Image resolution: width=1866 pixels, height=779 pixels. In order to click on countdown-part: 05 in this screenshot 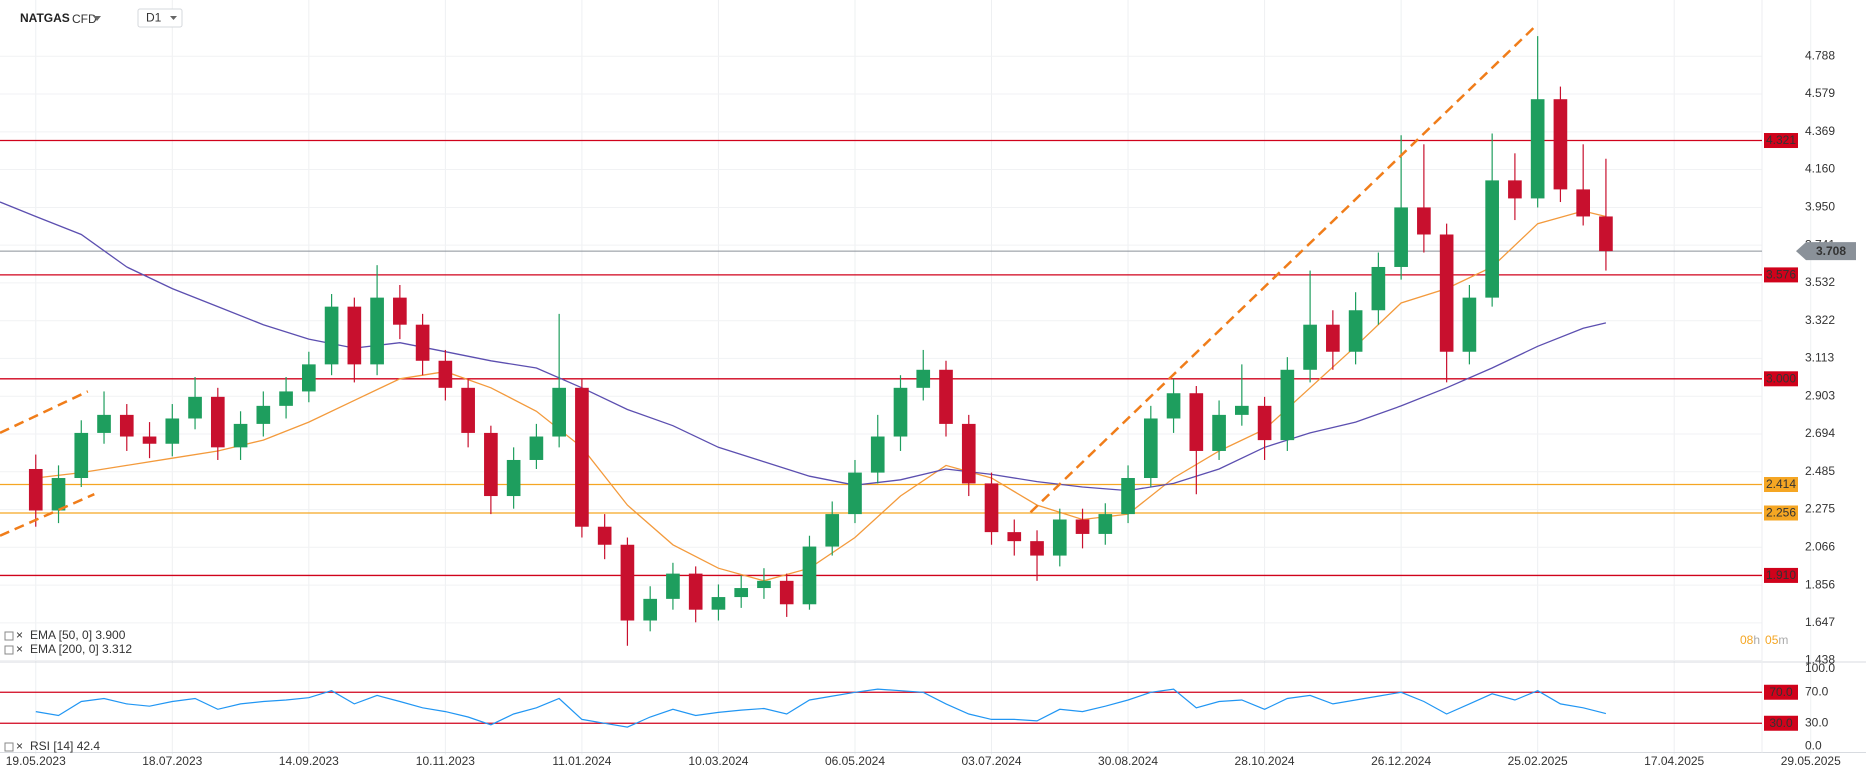, I will do `click(1772, 640)`.